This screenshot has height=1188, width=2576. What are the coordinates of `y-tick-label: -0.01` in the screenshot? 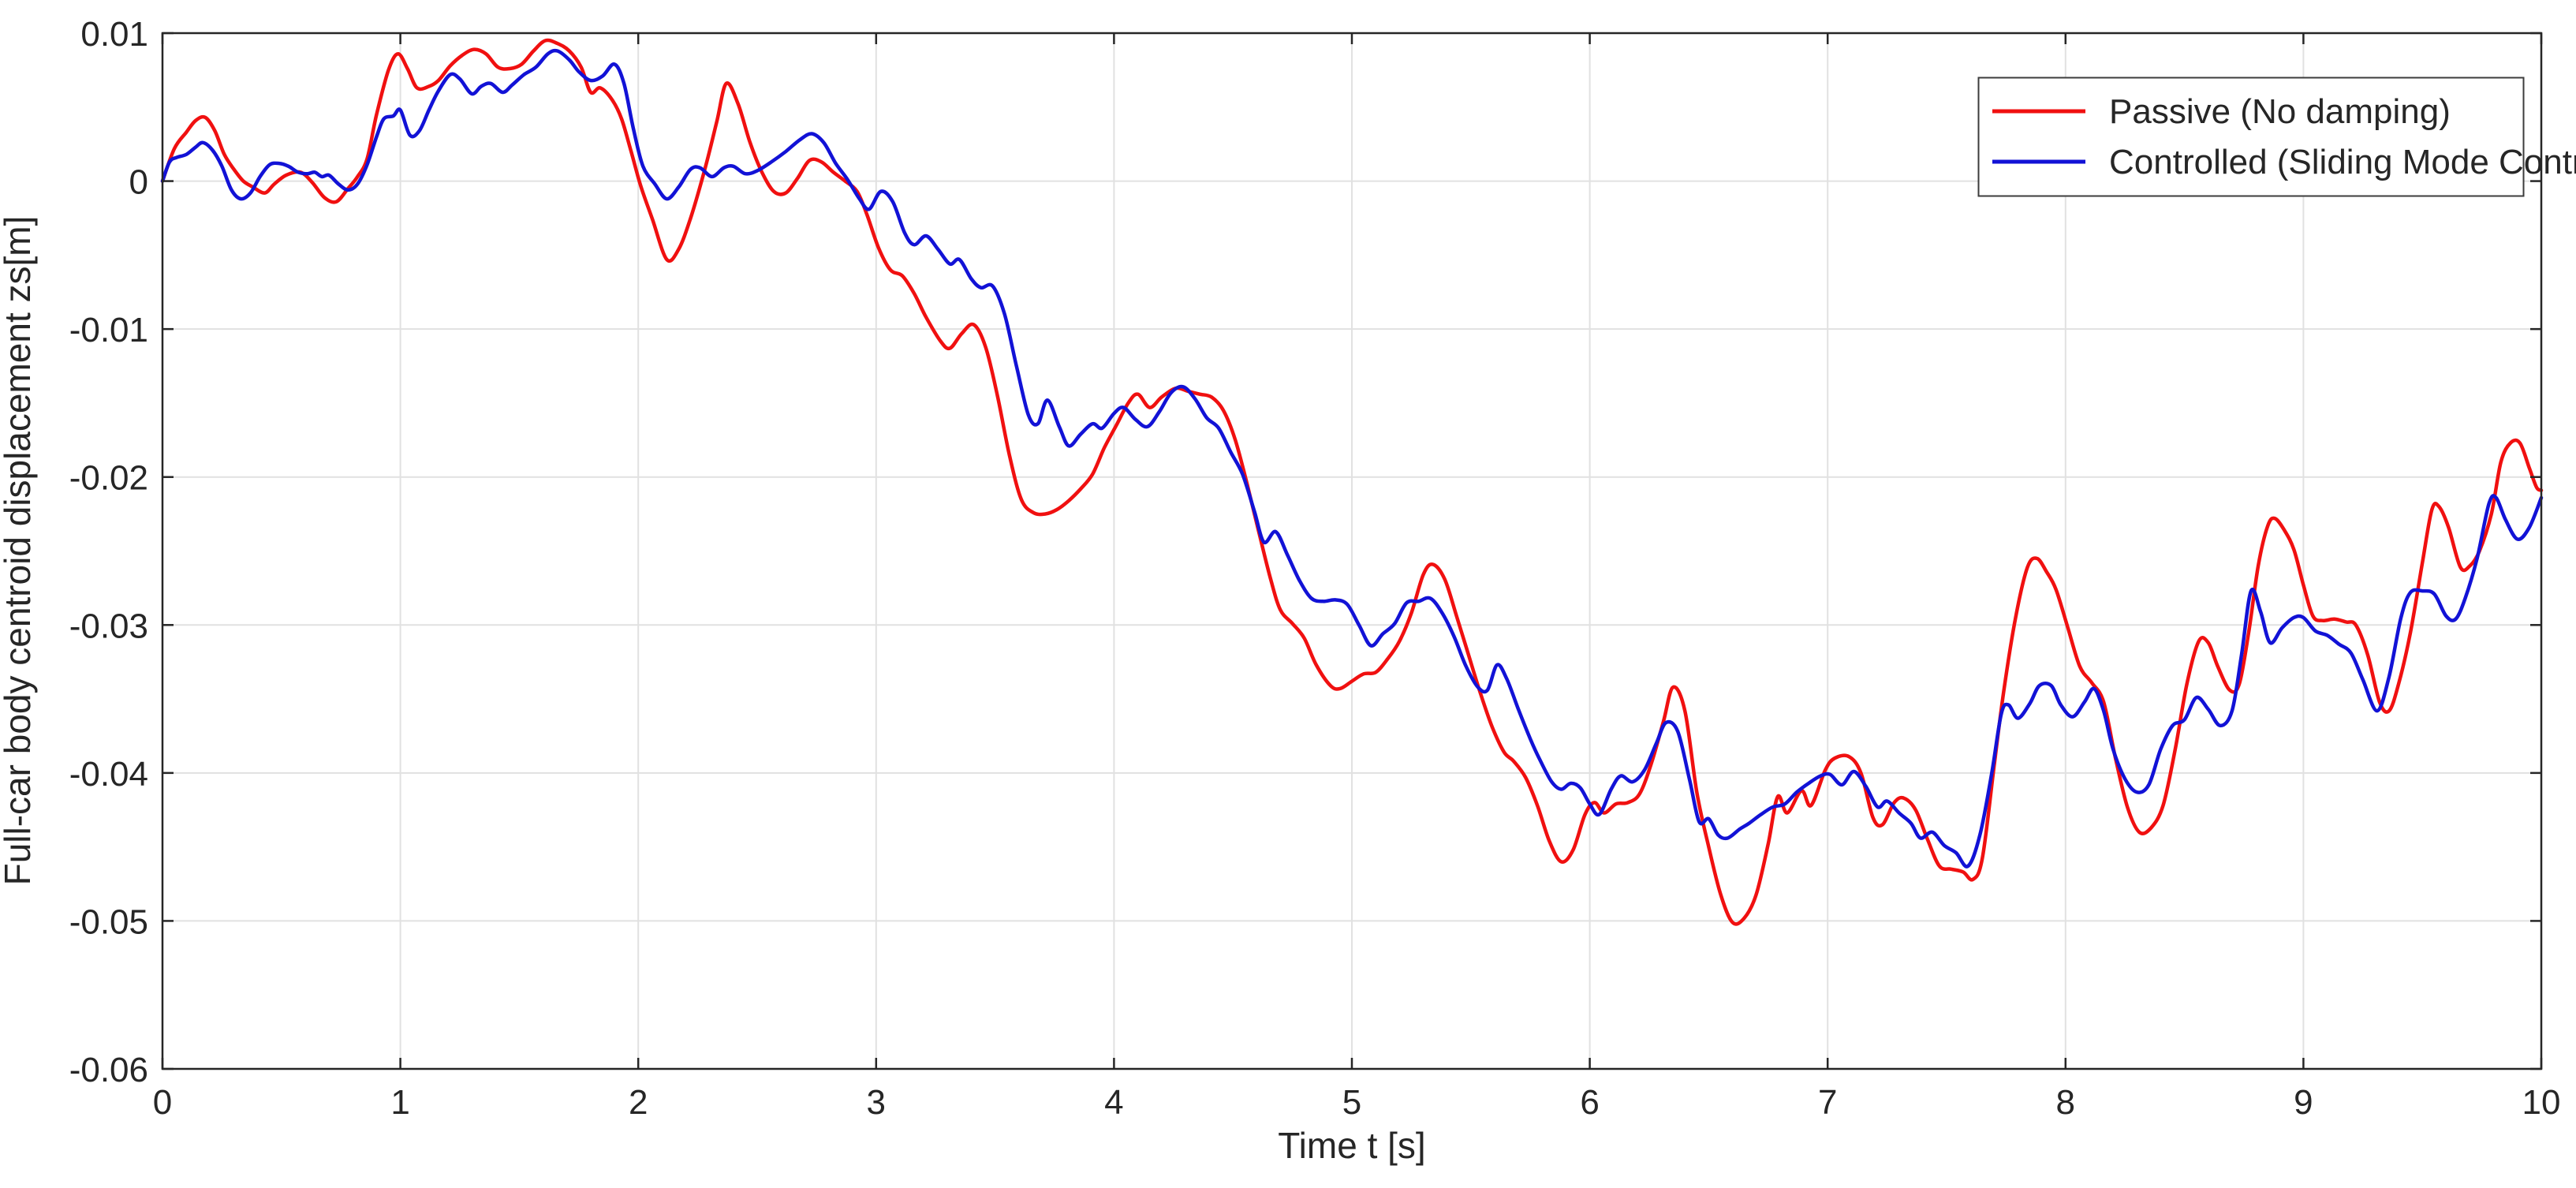 It's located at (108, 330).